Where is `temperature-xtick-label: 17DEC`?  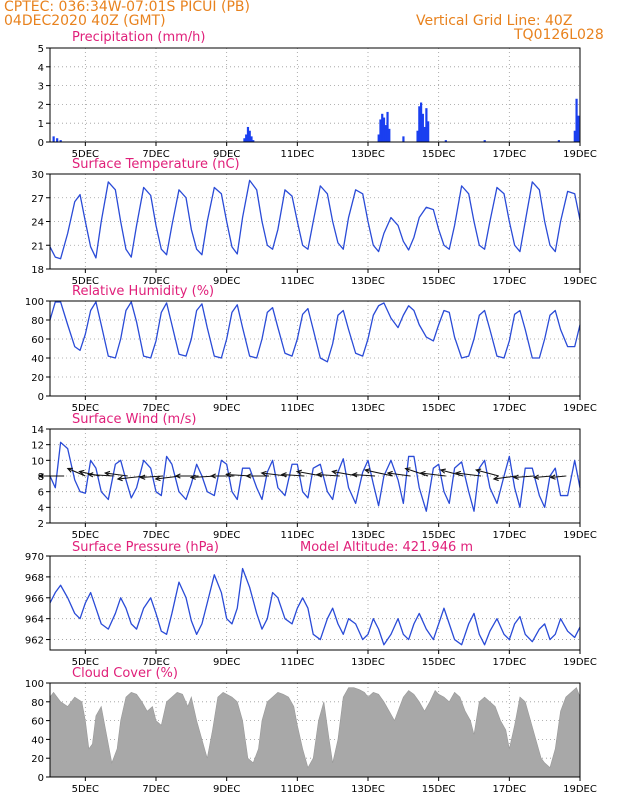
temperature-xtick-label: 17DEC is located at coordinates (509, 281).